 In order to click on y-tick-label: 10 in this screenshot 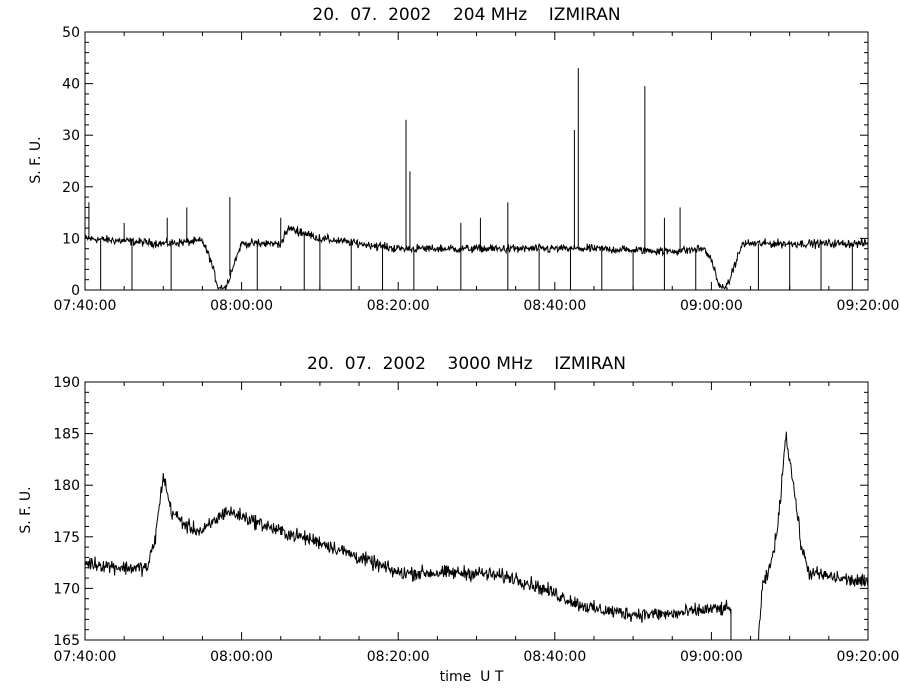, I will do `click(71, 239)`.